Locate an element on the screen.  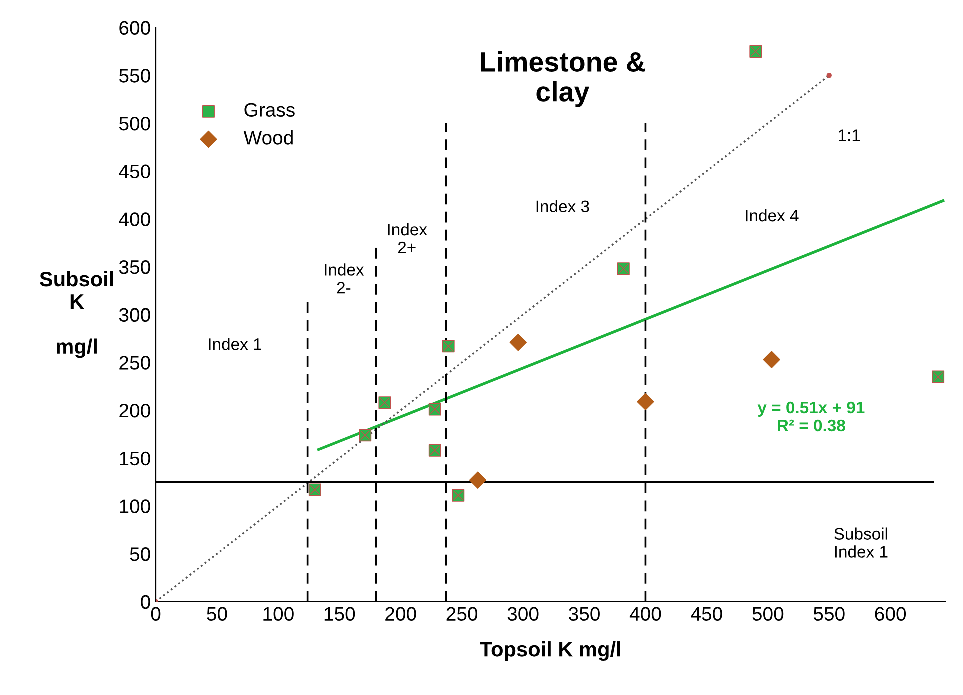
x-tick-label: 250 is located at coordinates (462, 614).